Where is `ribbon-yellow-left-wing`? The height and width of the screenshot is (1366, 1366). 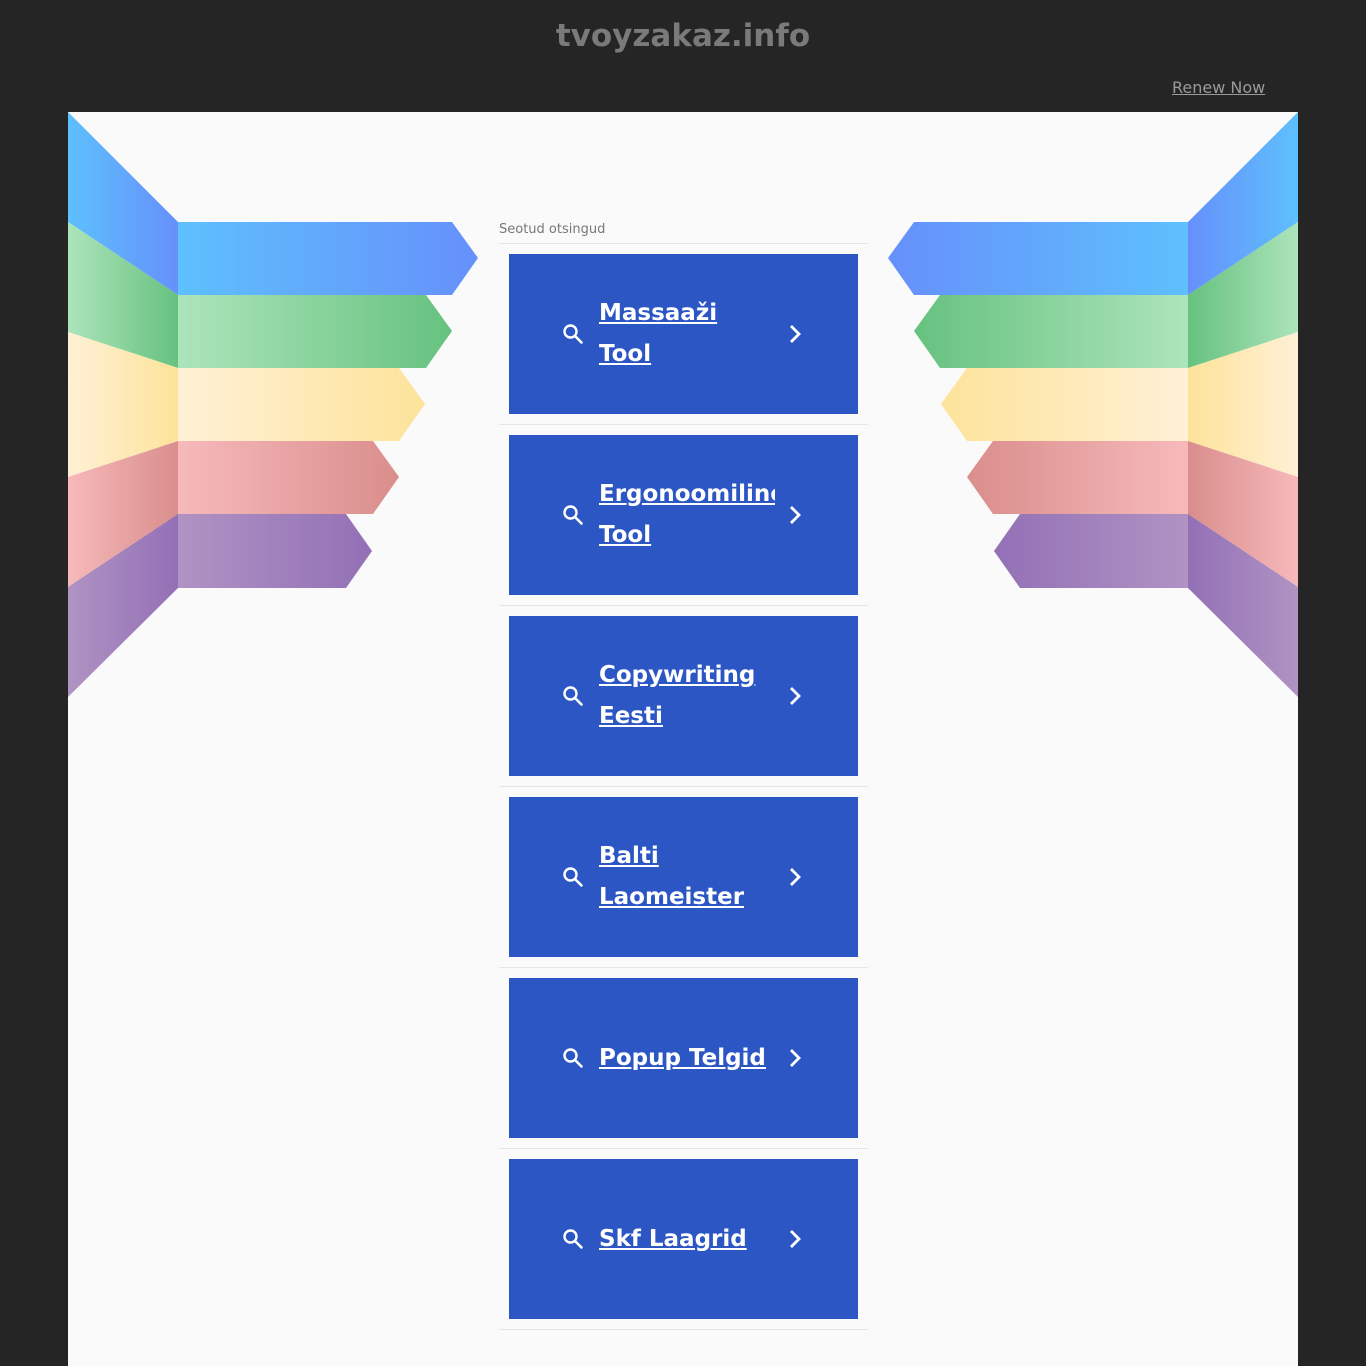 ribbon-yellow-left-wing is located at coordinates (123, 404).